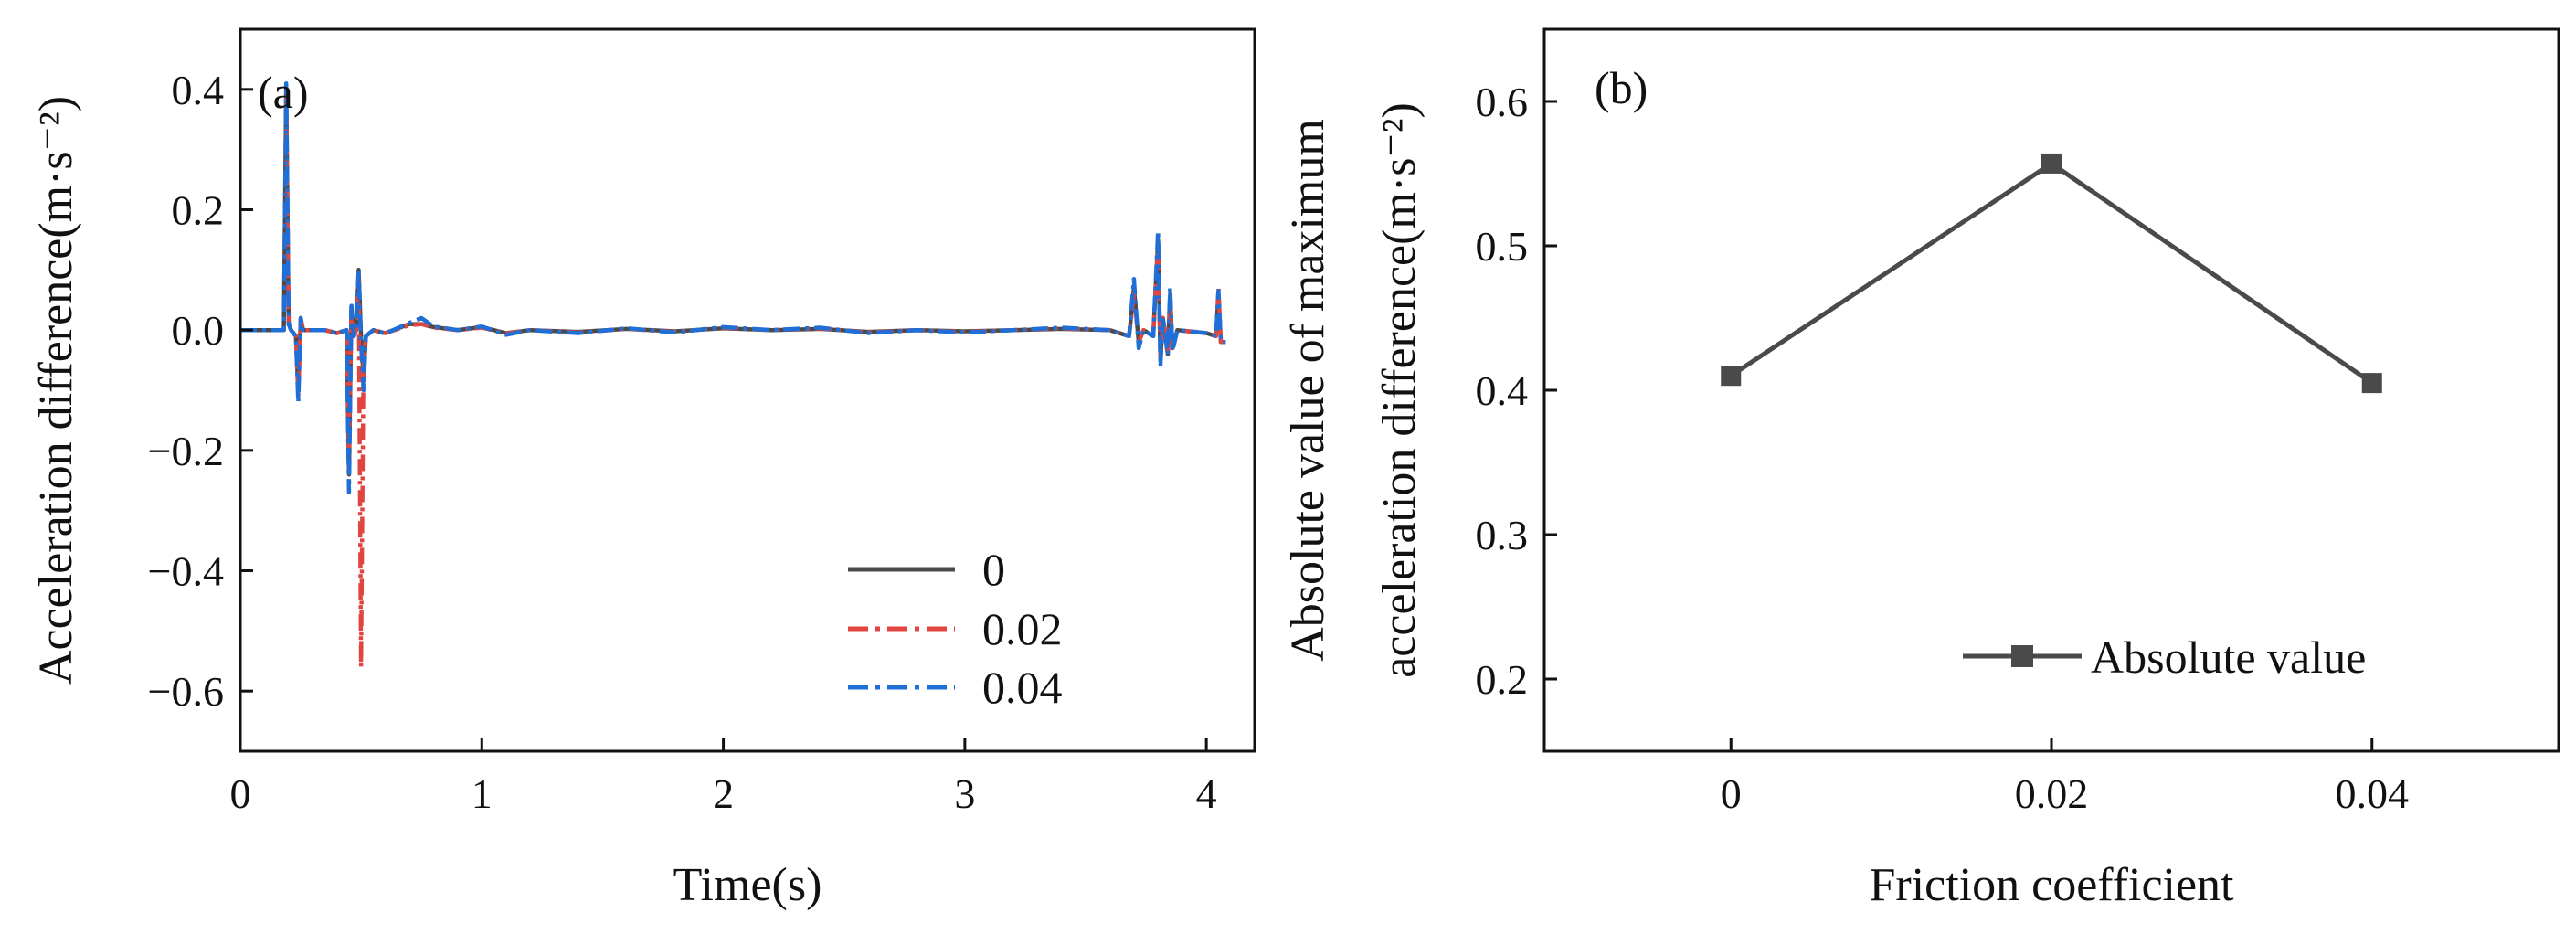 The width and height of the screenshot is (2576, 934). I want to click on chart-a-ytick-label: −0.4, so click(186, 571).